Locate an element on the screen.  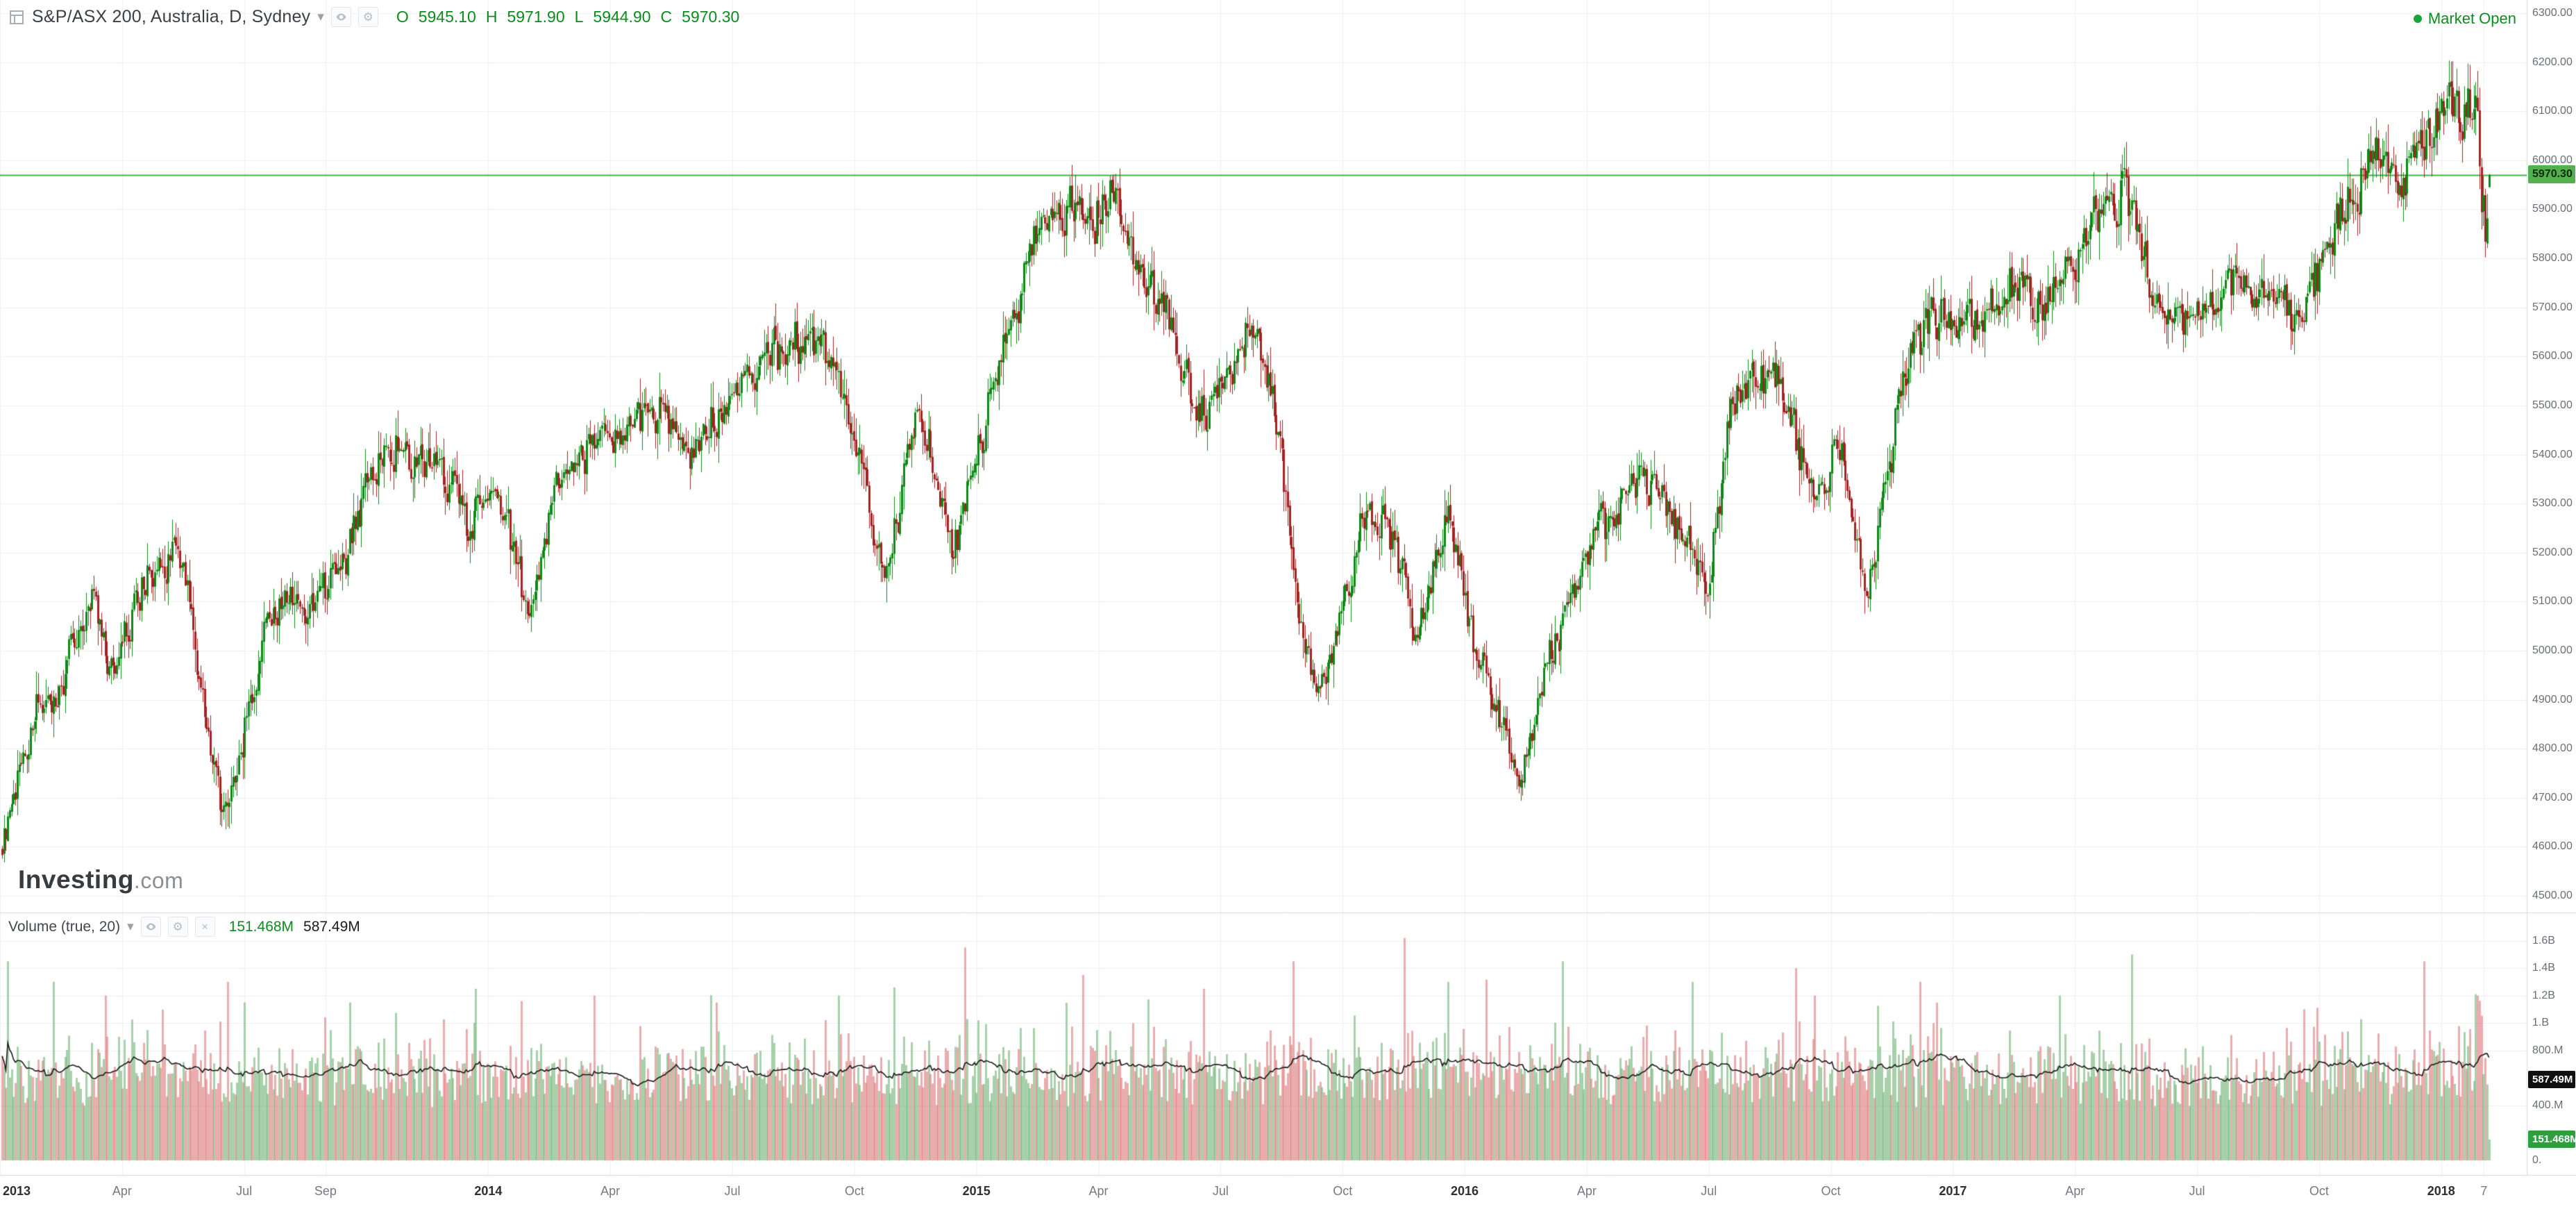
volume-axis-tick: 1.4B is located at coordinates (2543, 968).